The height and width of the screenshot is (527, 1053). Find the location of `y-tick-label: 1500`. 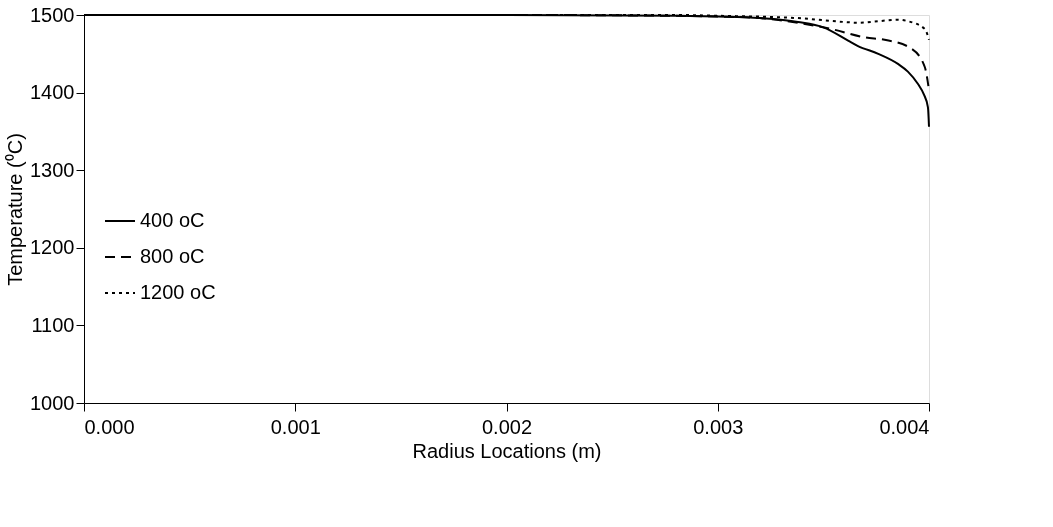

y-tick-label: 1500 is located at coordinates (52, 14).